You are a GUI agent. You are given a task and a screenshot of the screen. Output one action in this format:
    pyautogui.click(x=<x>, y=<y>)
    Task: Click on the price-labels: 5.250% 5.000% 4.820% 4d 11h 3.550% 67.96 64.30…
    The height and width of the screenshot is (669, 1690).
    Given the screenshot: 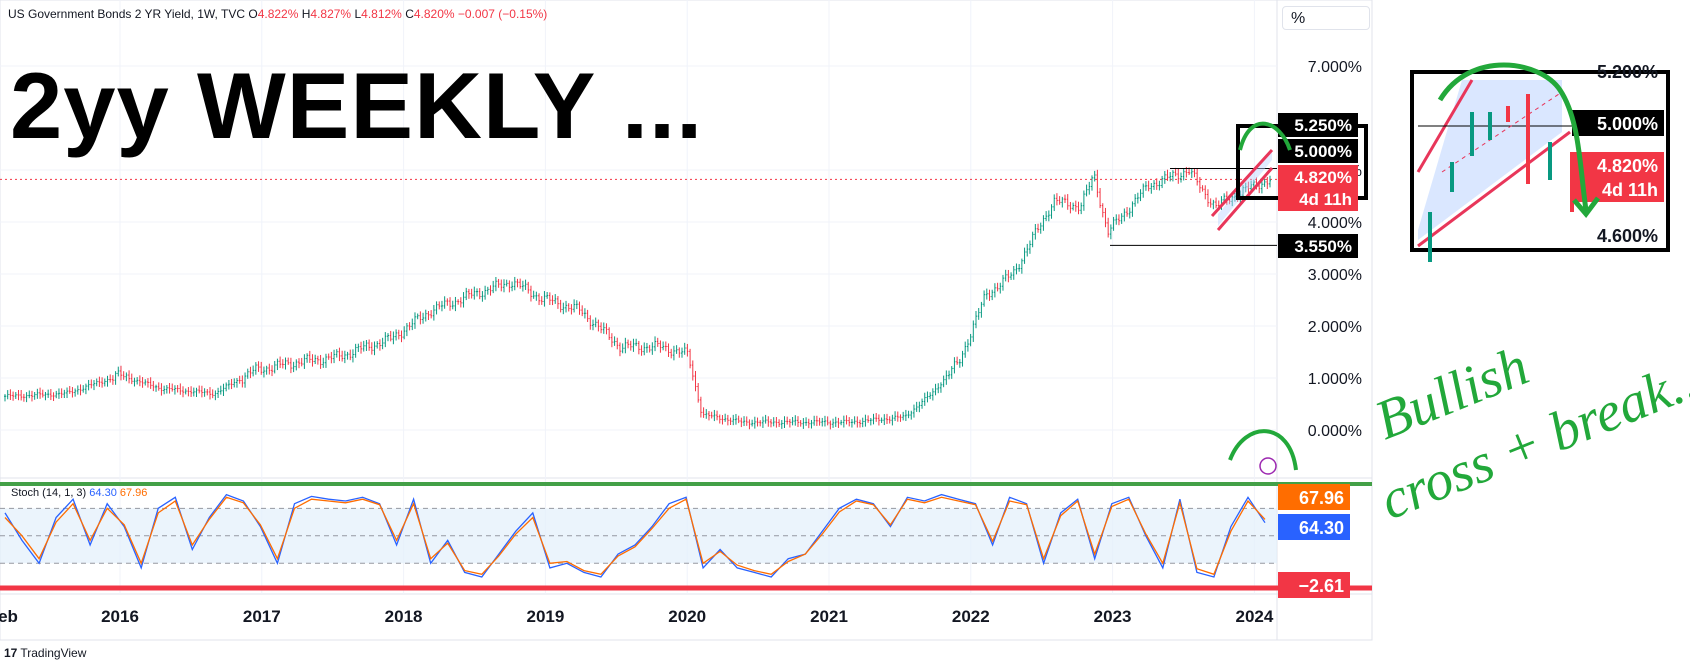 What is the action you would take?
    pyautogui.click(x=1318, y=355)
    